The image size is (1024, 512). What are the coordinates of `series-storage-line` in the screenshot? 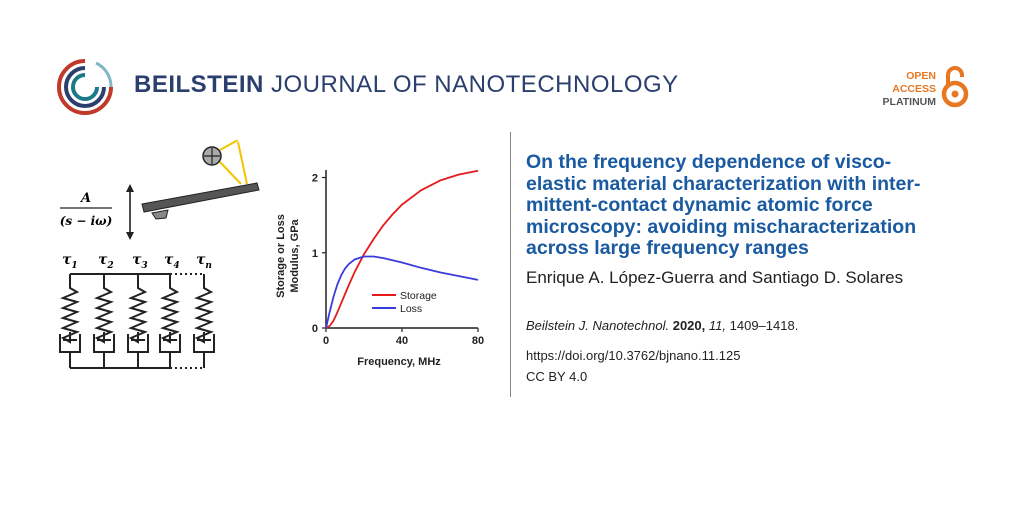 It's located at (402, 249).